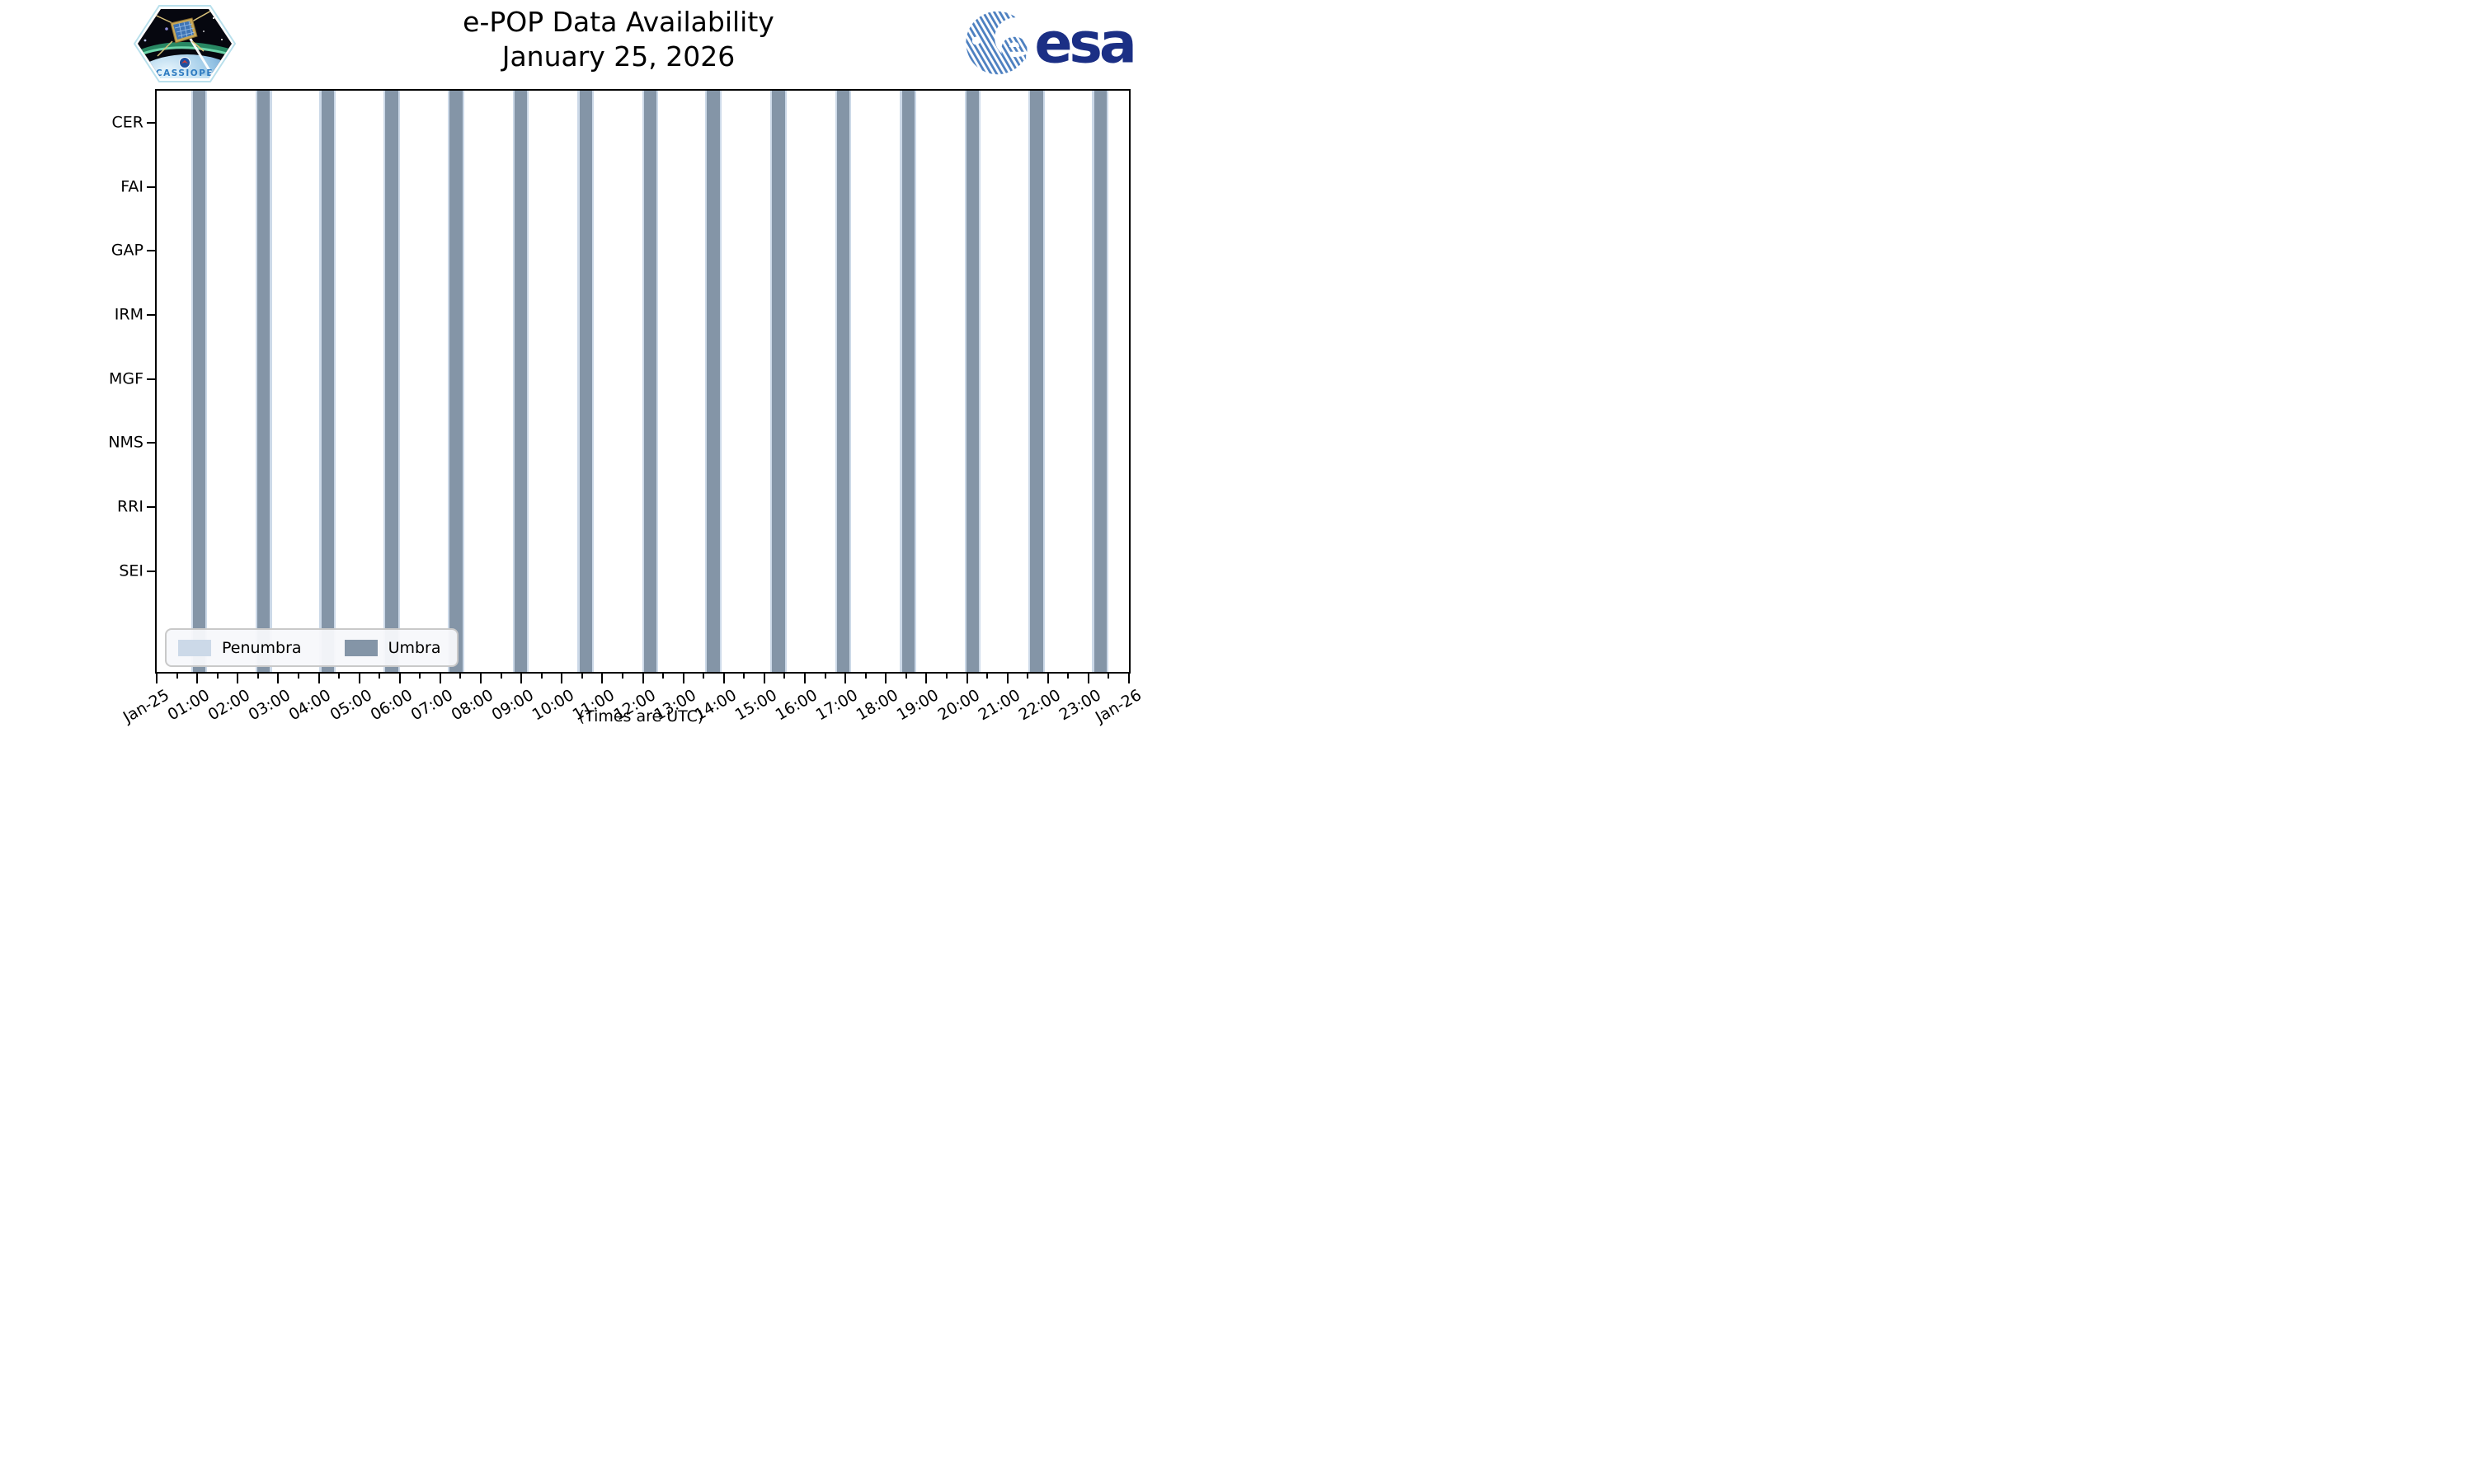  I want to click on esa-logo-icon: e esa, so click(1051, 43).